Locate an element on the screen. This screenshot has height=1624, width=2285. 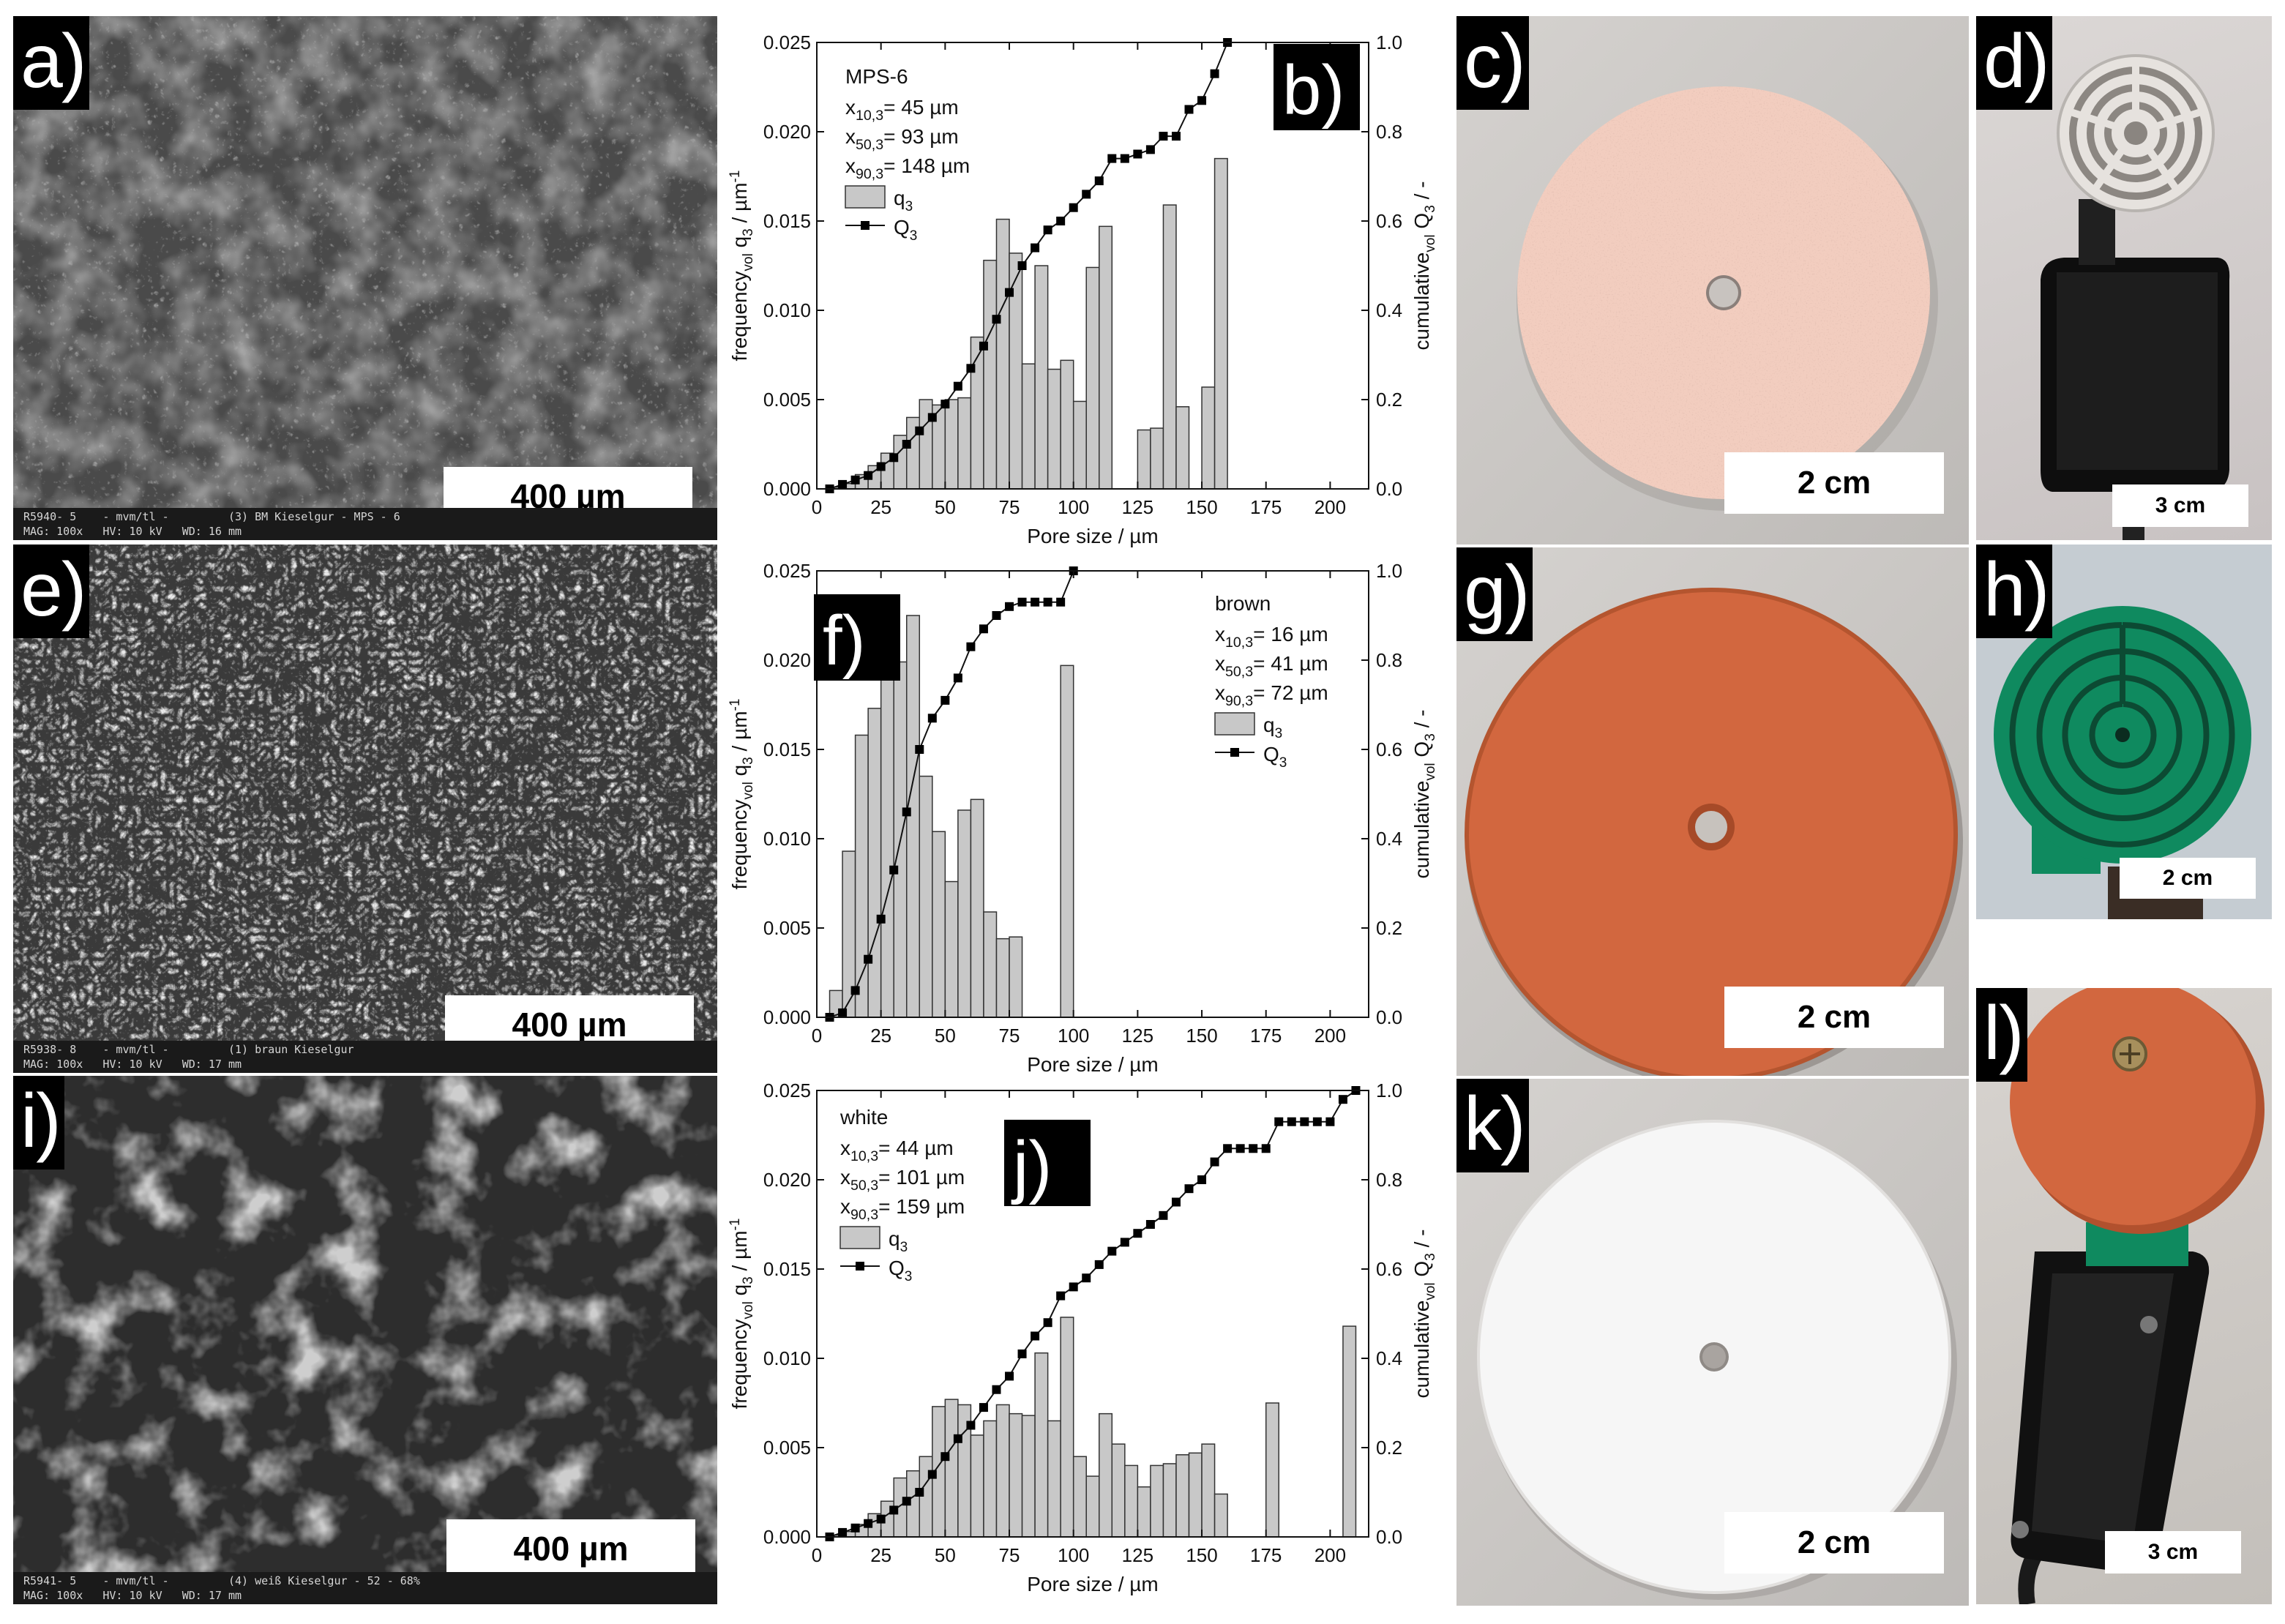
y-tick-label: 0.000 is located at coordinates (787, 1537).